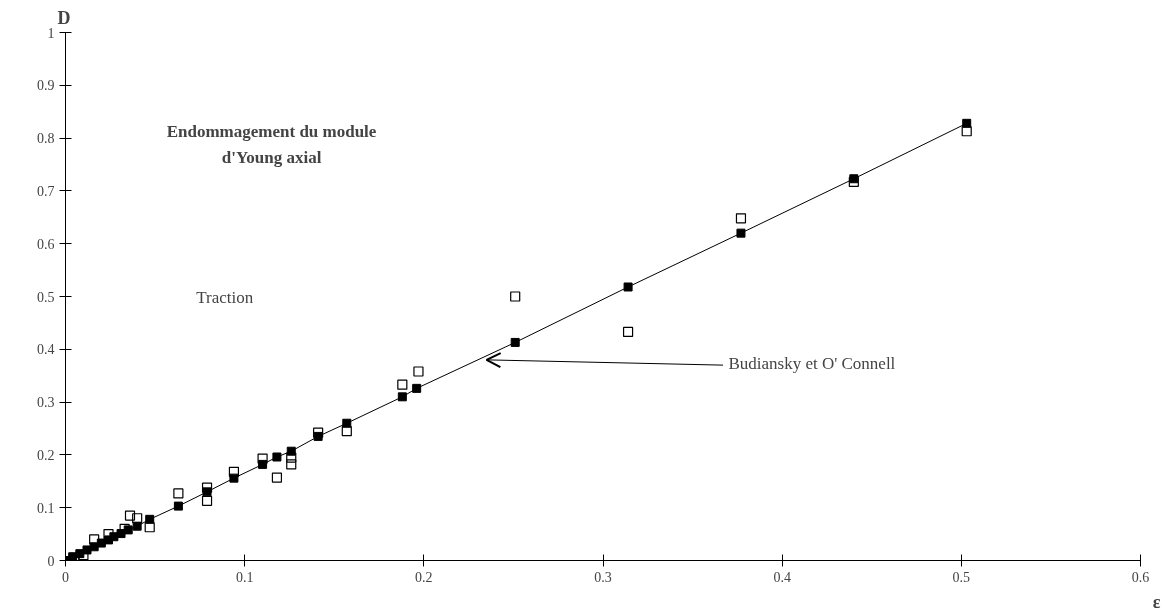 The image size is (1175, 616). What do you see at coordinates (225, 298) in the screenshot?
I see `annotation: Traction` at bounding box center [225, 298].